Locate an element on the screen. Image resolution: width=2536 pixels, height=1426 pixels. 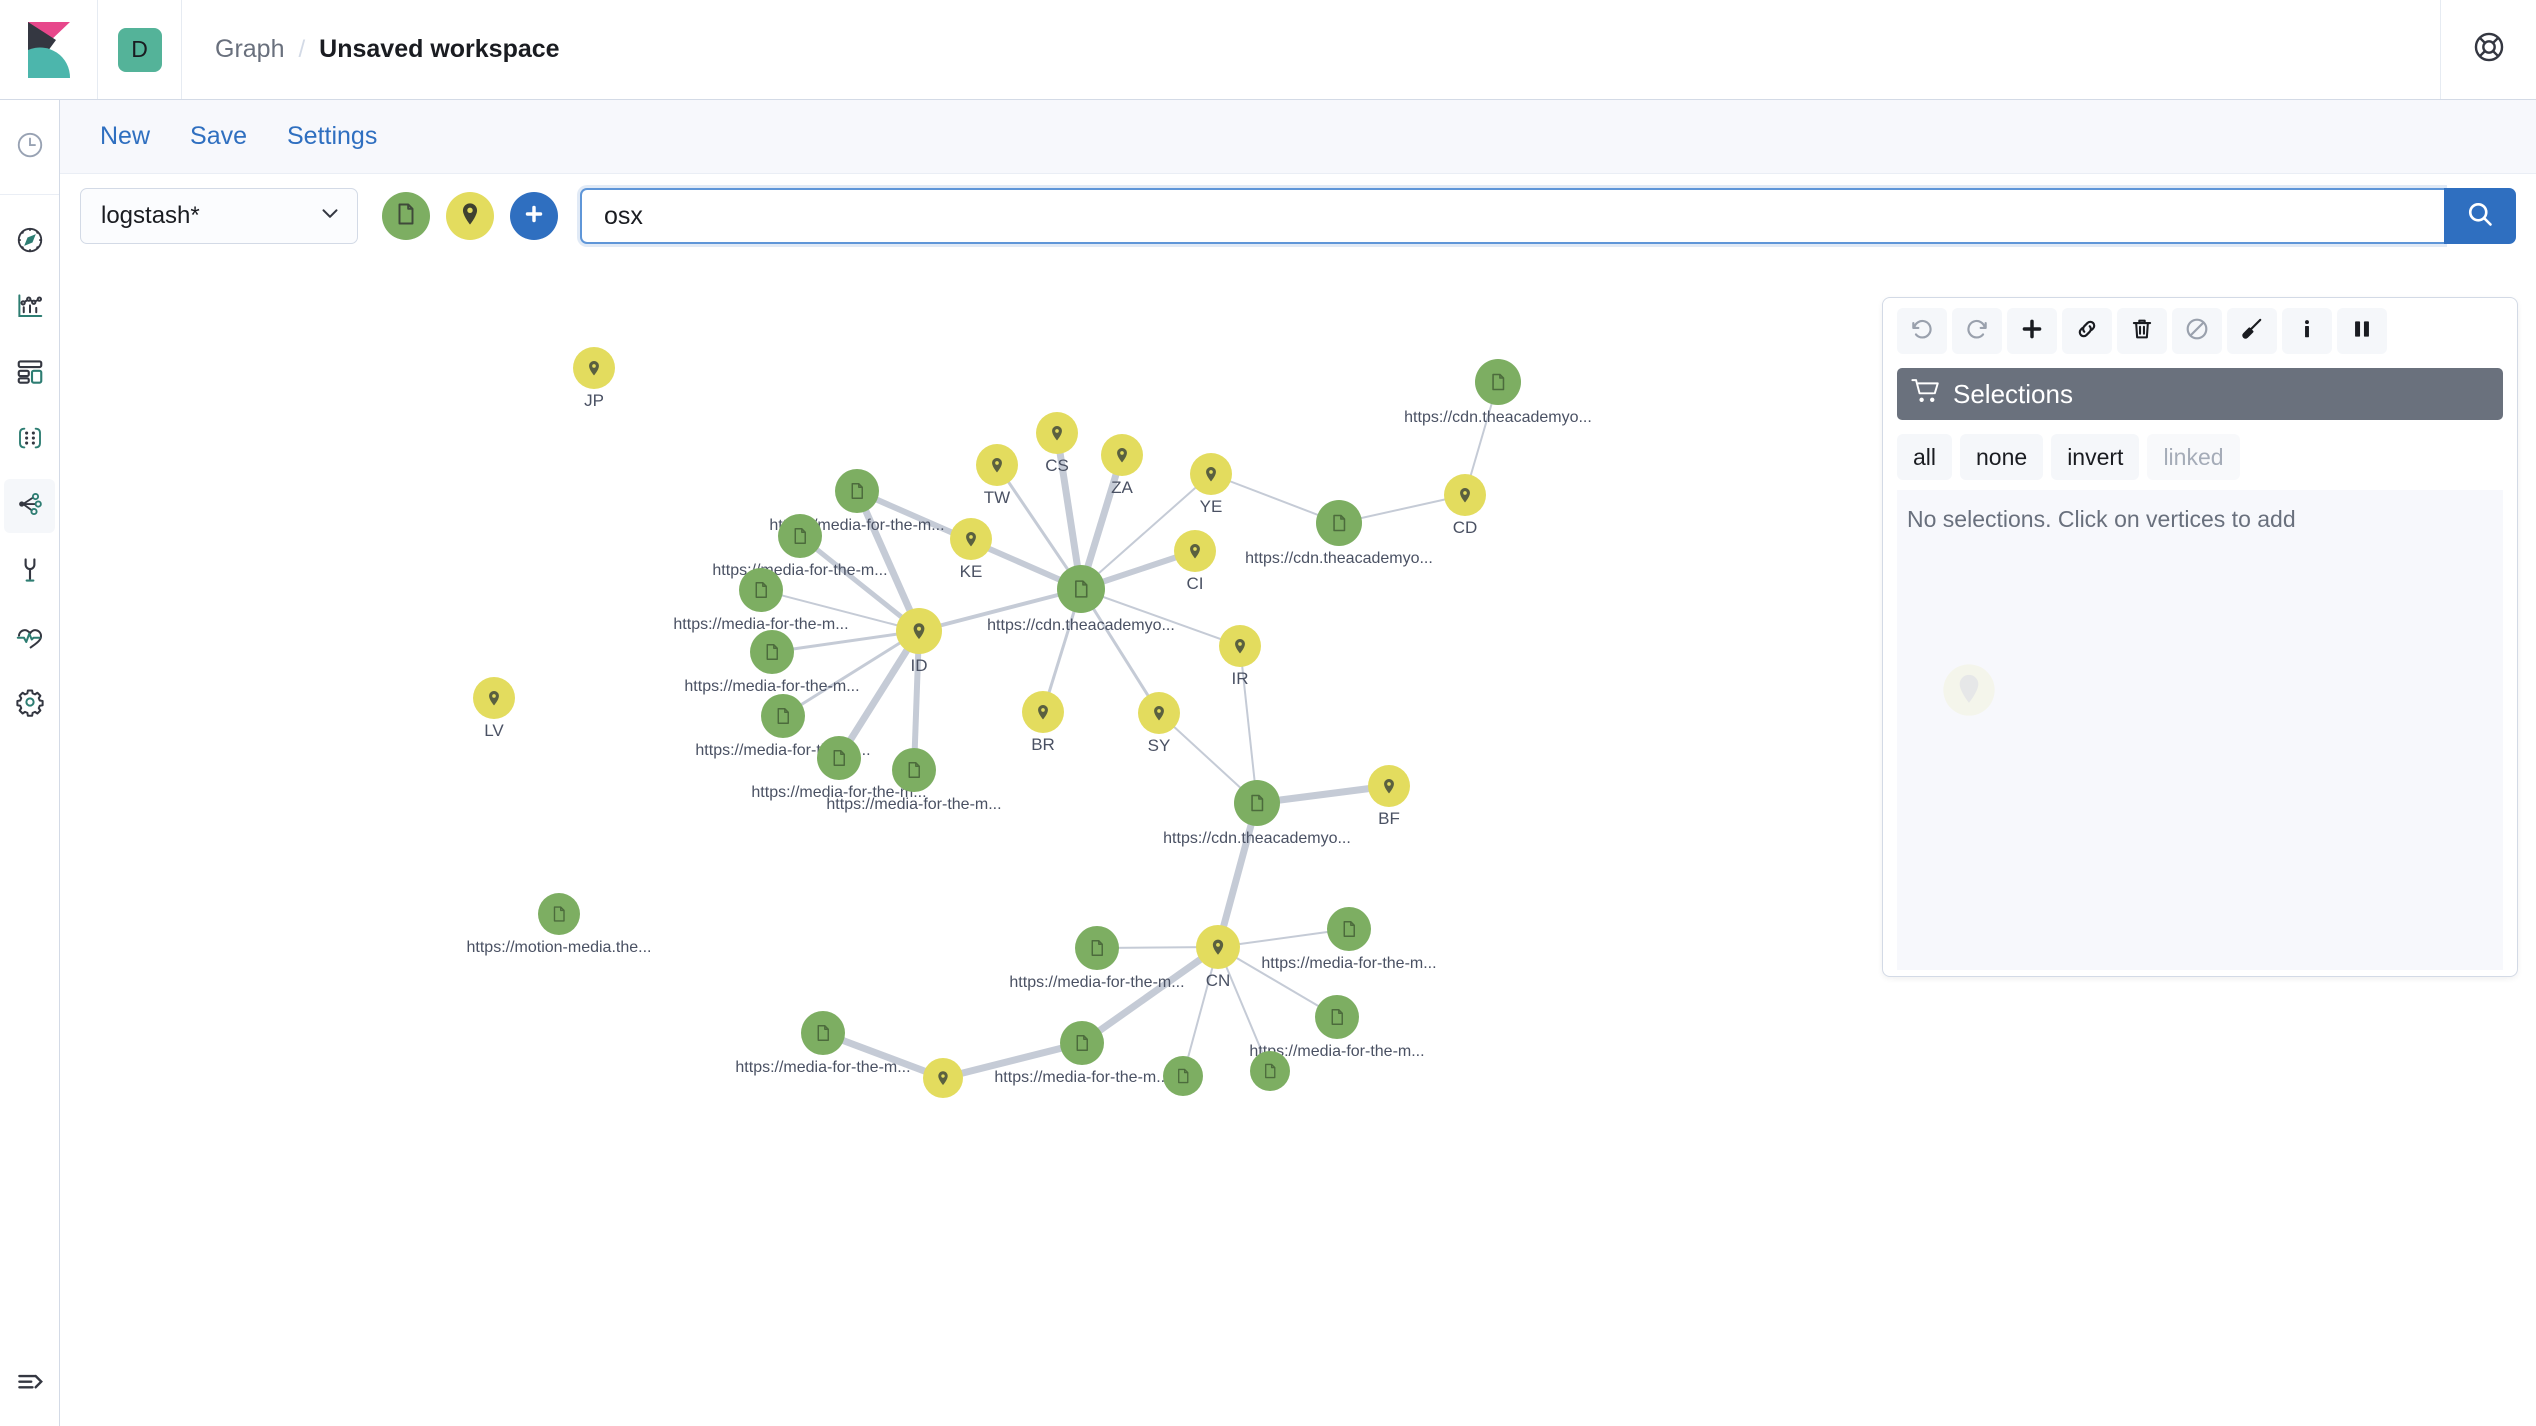
style-button is located at coordinates (2252, 331).